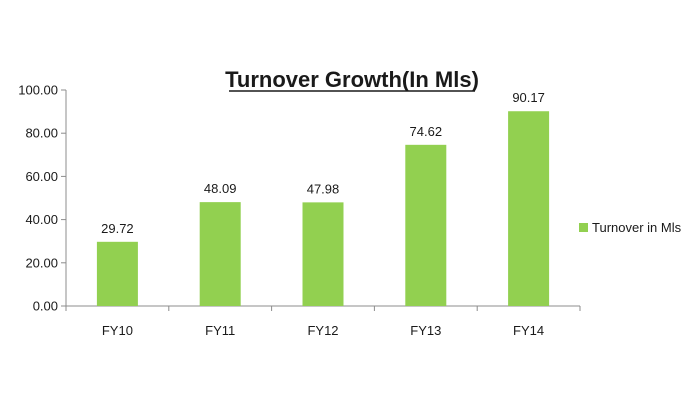 The image size is (700, 420). Describe the element at coordinates (528, 330) in the screenshot. I see `x-tick-label: FY14` at that location.